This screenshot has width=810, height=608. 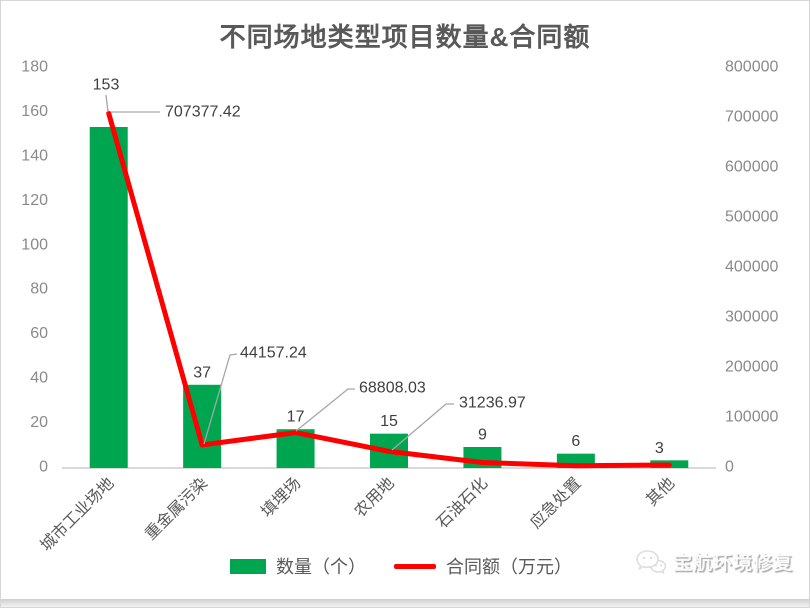 I want to click on bar-value-label-3: 15, so click(x=389, y=421).